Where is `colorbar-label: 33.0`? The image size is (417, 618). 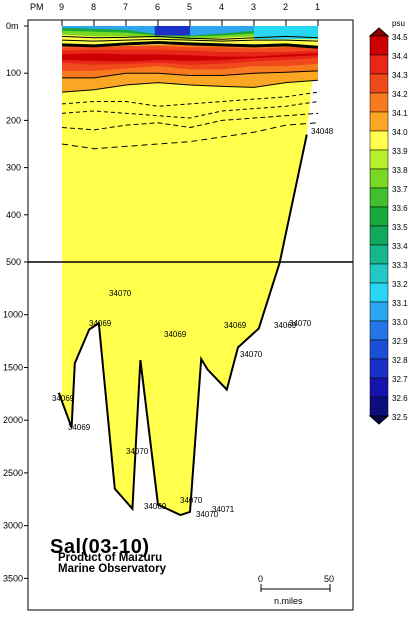 colorbar-label: 33.0 is located at coordinates (400, 322).